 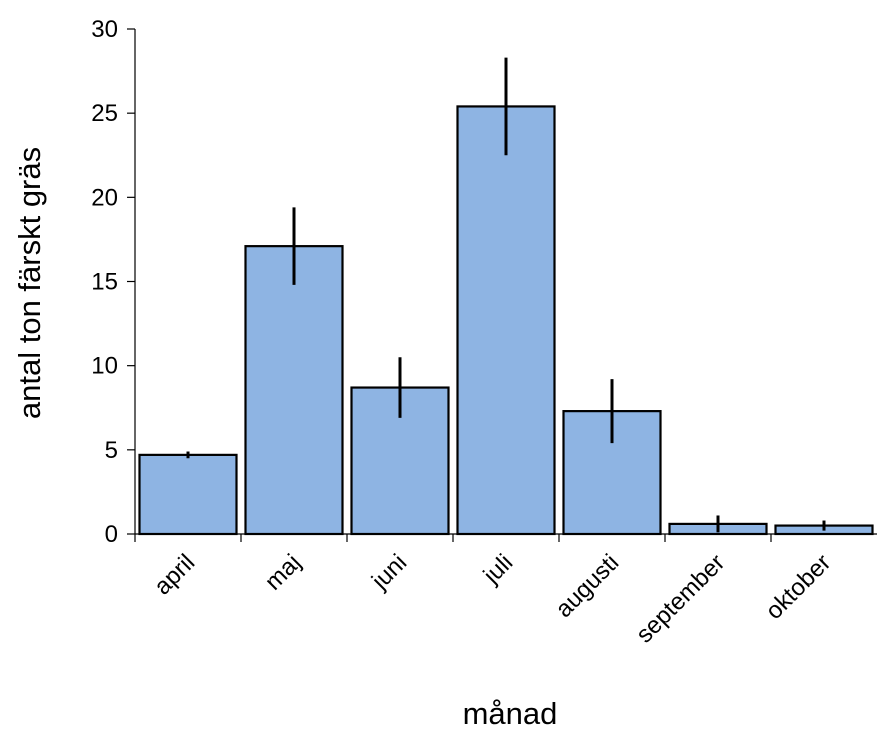 What do you see at coordinates (294, 390) in the screenshot?
I see `bar-maj` at bounding box center [294, 390].